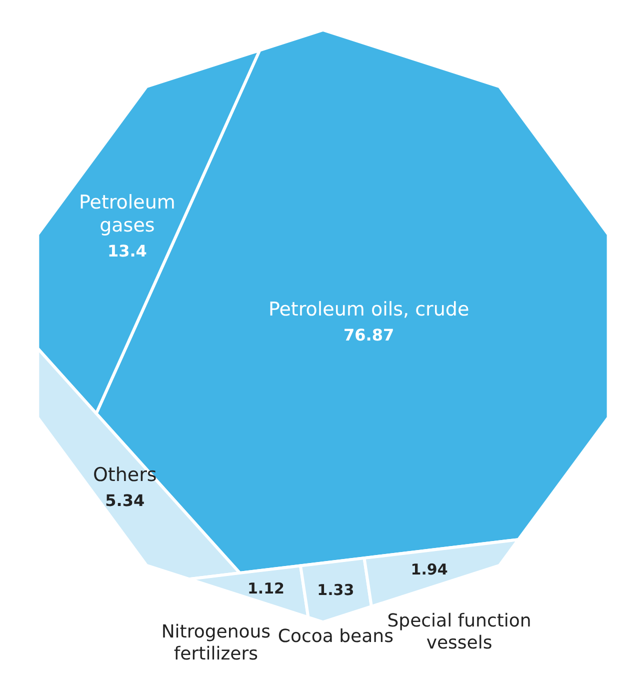 This screenshot has height=696, width=635. Describe the element at coordinates (127, 213) in the screenshot. I see `category-label: Petroleum gases` at that location.